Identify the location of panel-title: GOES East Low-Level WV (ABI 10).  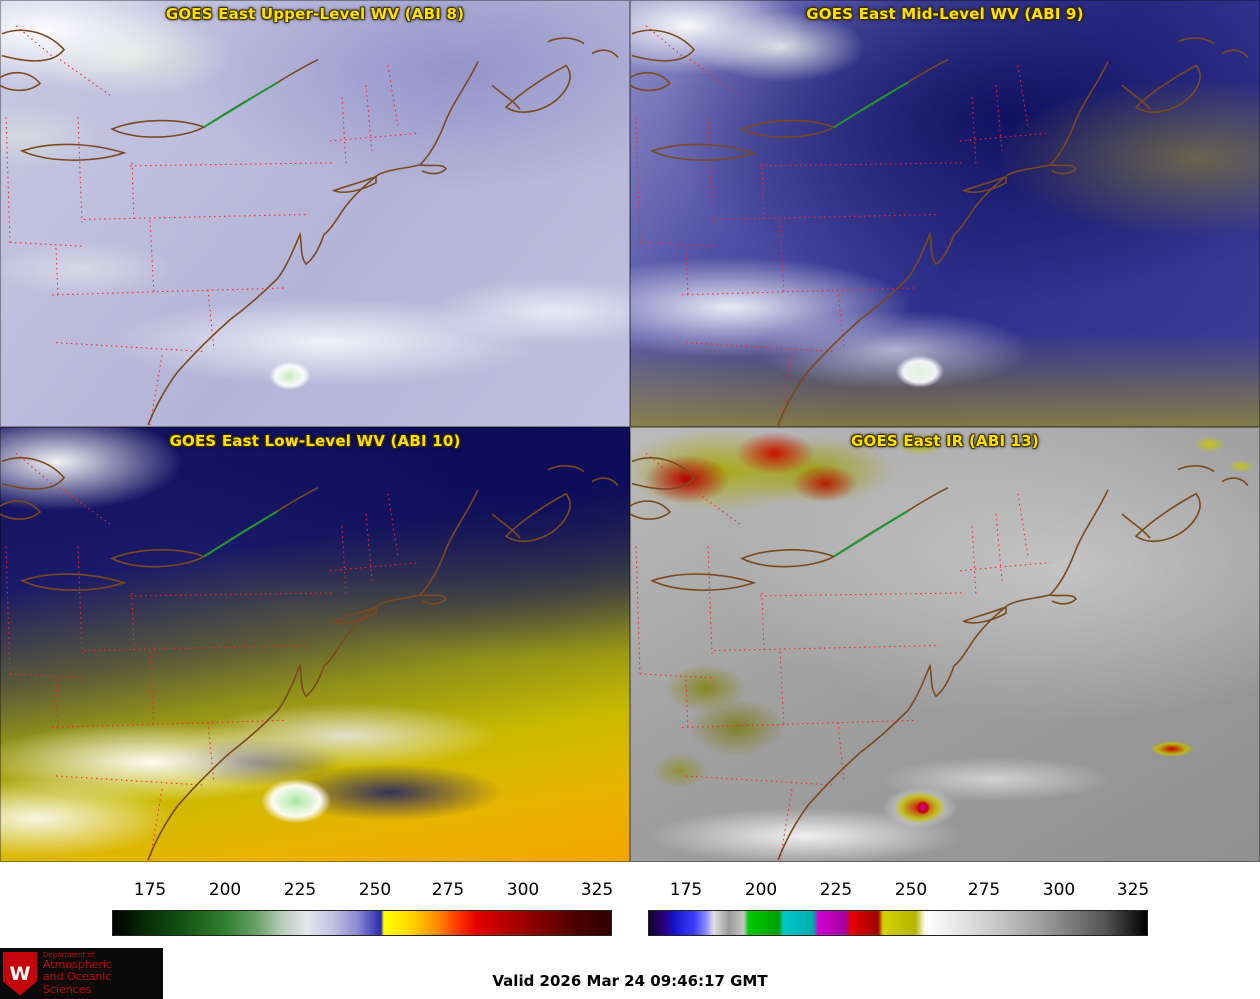
(315, 441).